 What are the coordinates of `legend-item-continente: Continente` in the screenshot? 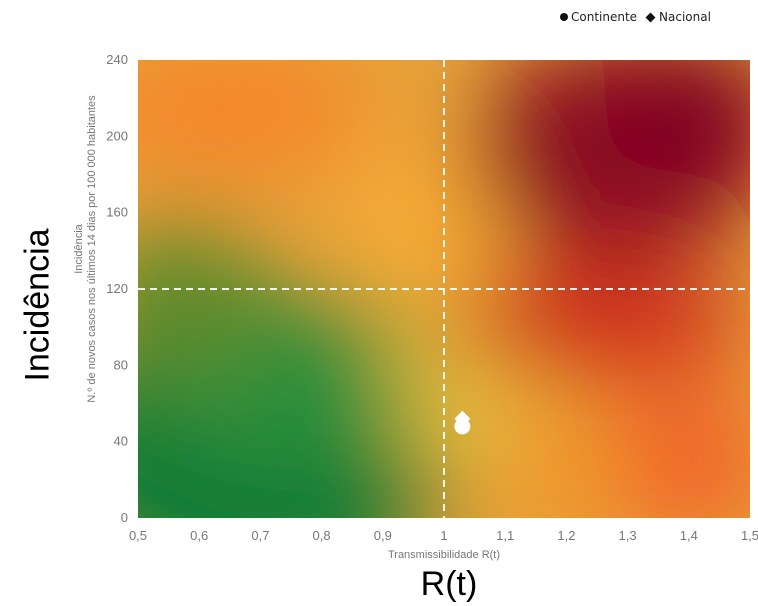 It's located at (598, 17).